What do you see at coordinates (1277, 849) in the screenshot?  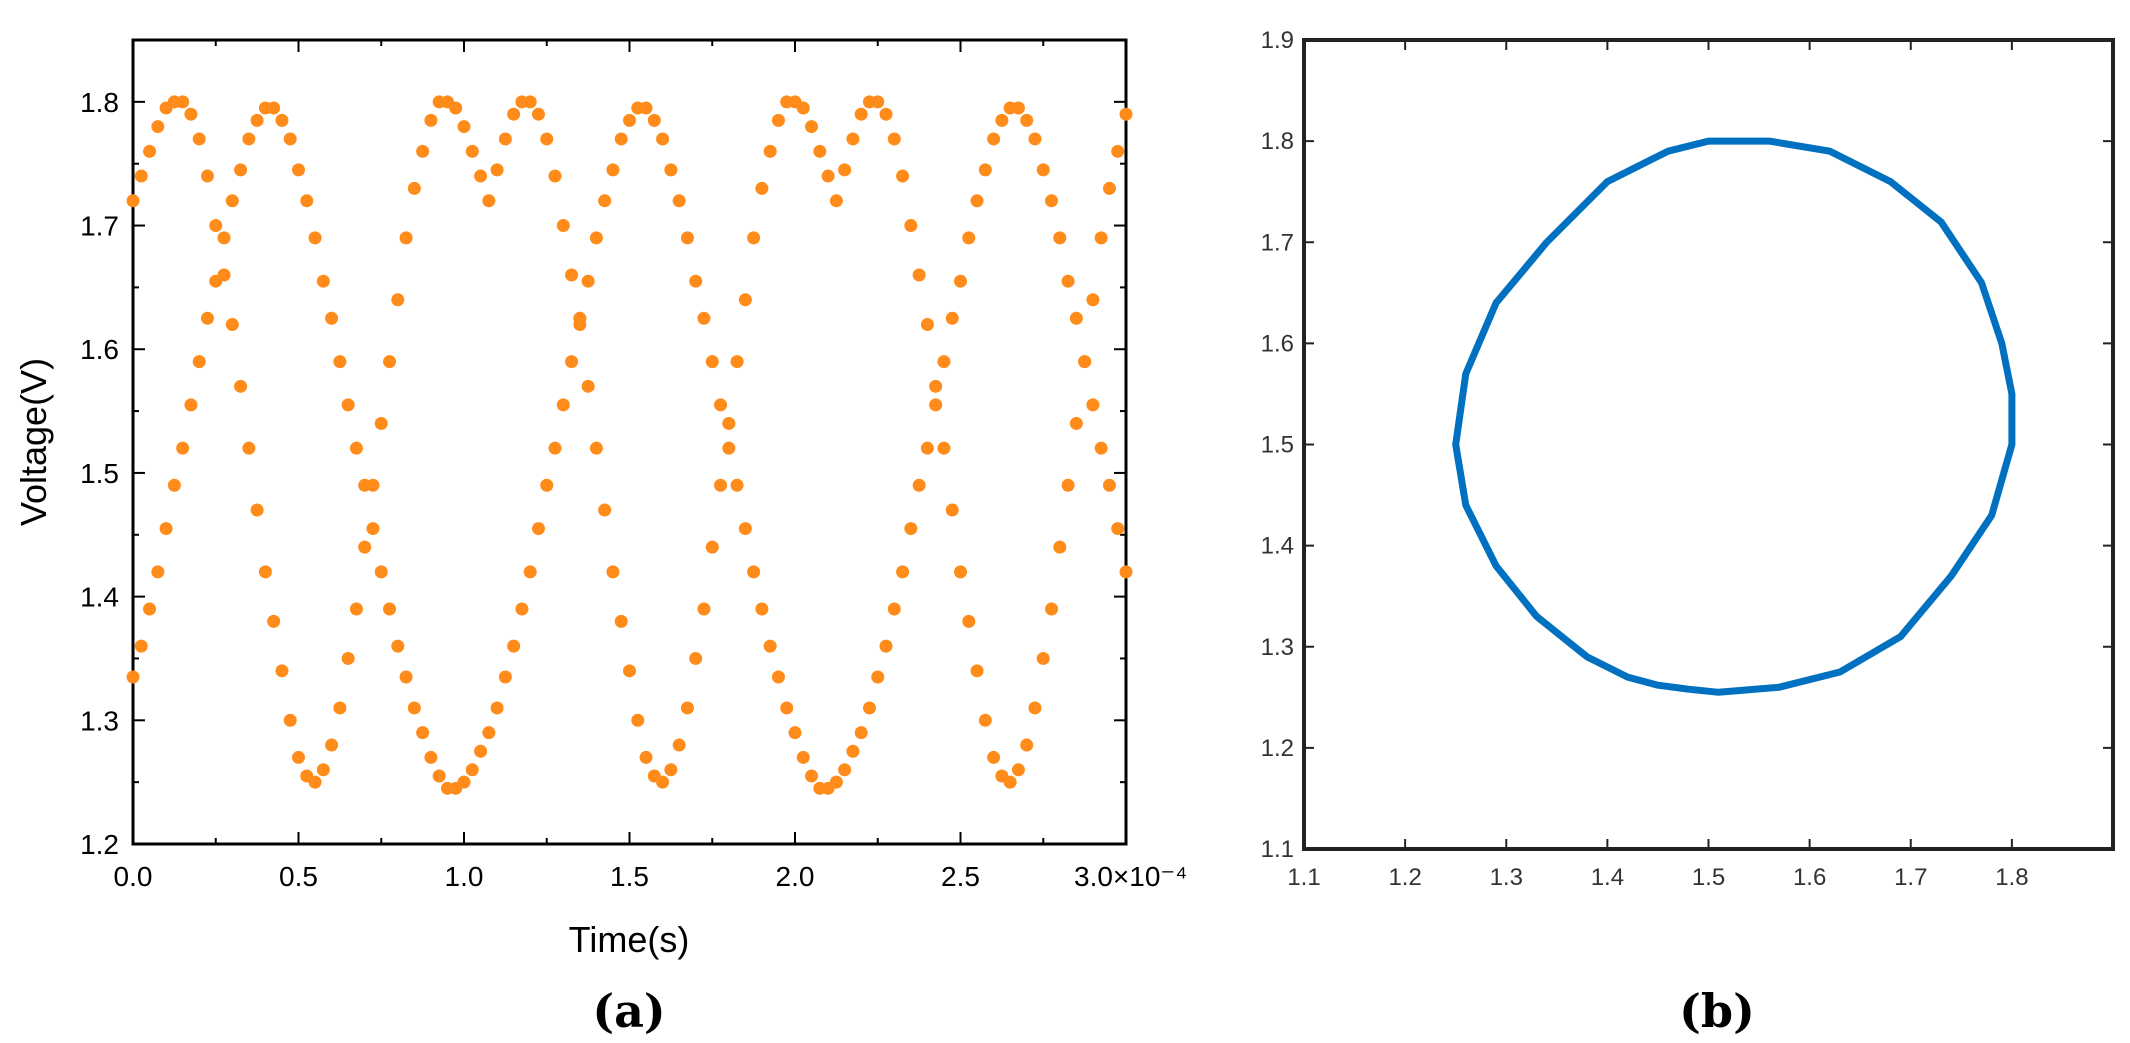 I see `panel-b-y-tick-label: 1.1` at bounding box center [1277, 849].